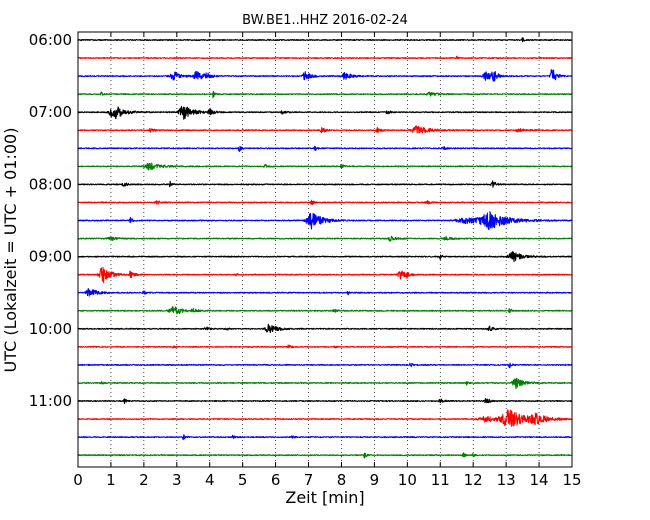 The image size is (650, 520). What do you see at coordinates (407, 480) in the screenshot?
I see `x-tick-label: 10` at bounding box center [407, 480].